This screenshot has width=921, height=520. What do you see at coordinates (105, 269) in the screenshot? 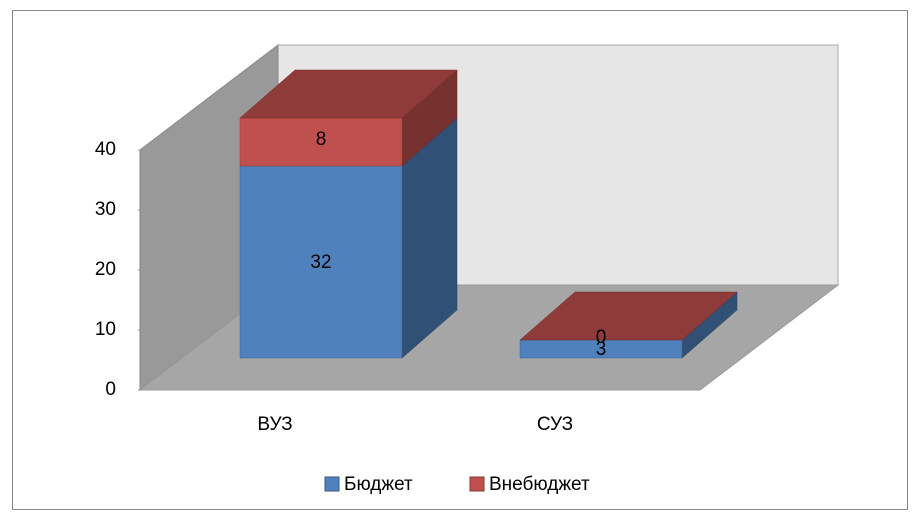
I see `y-tick-label: 20` at bounding box center [105, 269].